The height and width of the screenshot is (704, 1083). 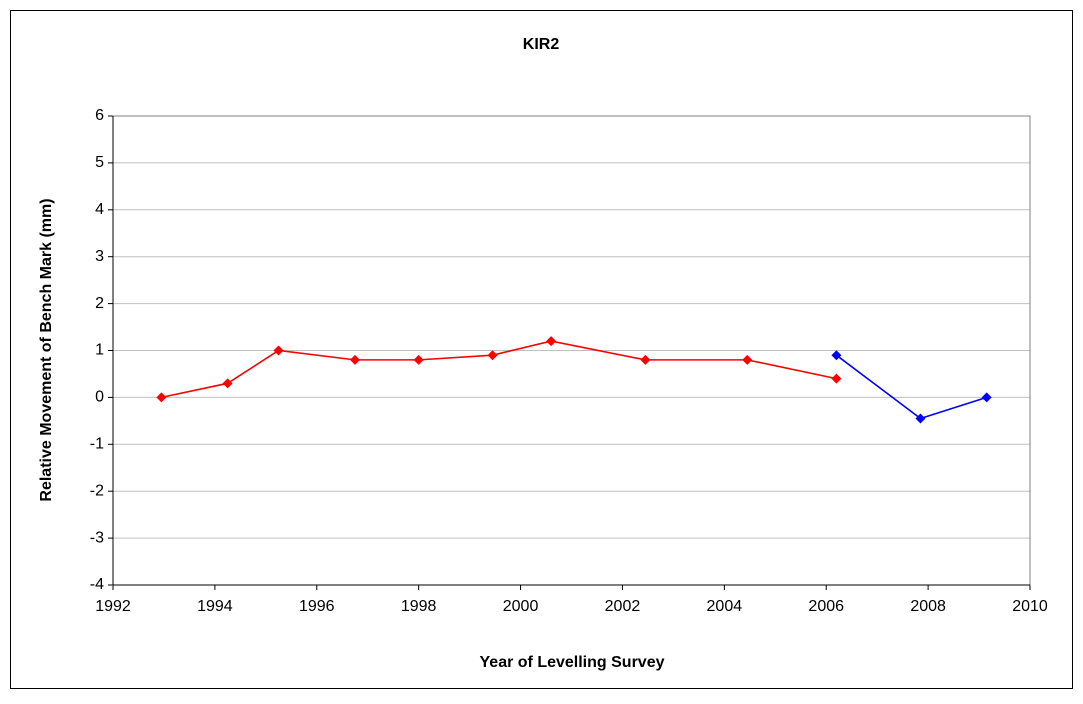 What do you see at coordinates (97, 584) in the screenshot?
I see `y-tick-label: -4` at bounding box center [97, 584].